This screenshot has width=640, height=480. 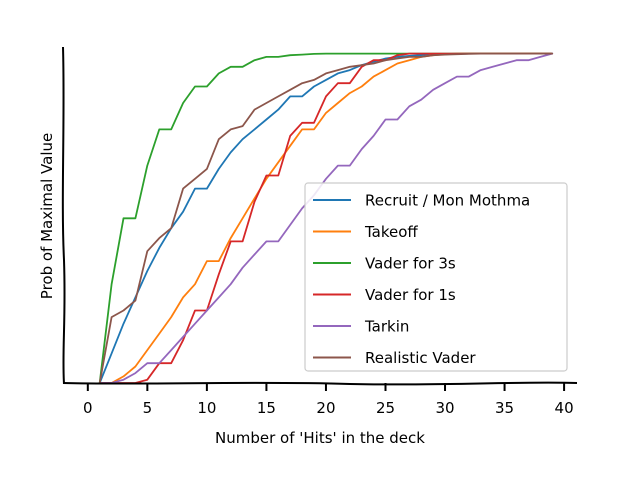 What do you see at coordinates (320, 438) in the screenshot?
I see `x-axis-label: Number of 'Hits' in the deck` at bounding box center [320, 438].